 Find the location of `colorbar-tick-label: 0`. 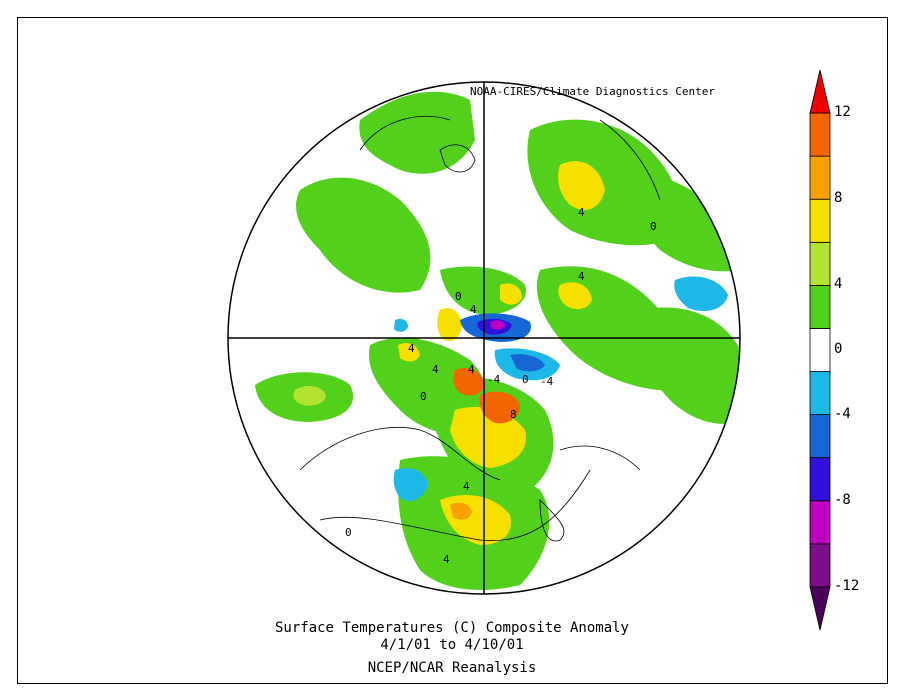

colorbar-tick-label: 0 is located at coordinates (838, 349).